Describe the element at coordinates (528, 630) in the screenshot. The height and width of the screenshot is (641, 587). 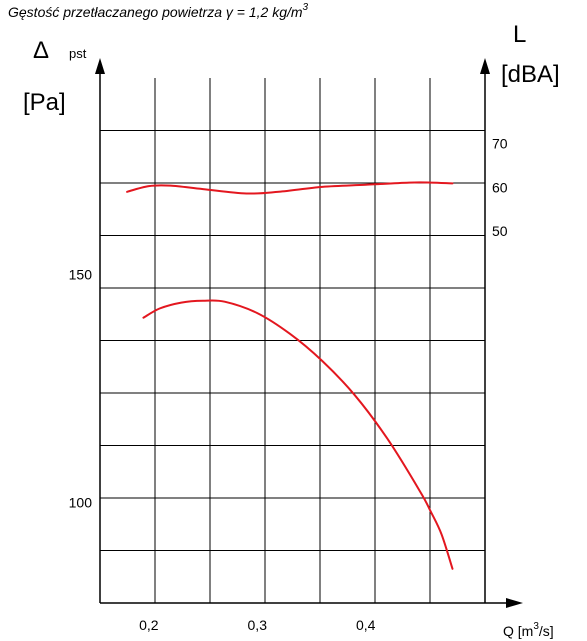
I see `x-axis-label: Q [m3/s]` at that location.